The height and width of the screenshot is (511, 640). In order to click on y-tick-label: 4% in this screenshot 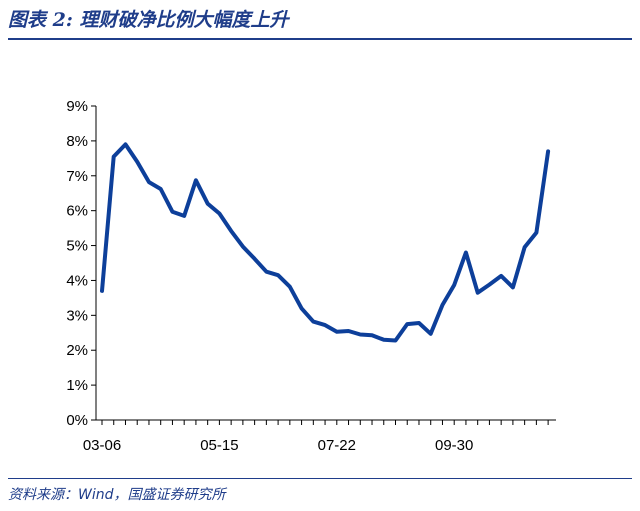, I will do `click(77, 280)`.